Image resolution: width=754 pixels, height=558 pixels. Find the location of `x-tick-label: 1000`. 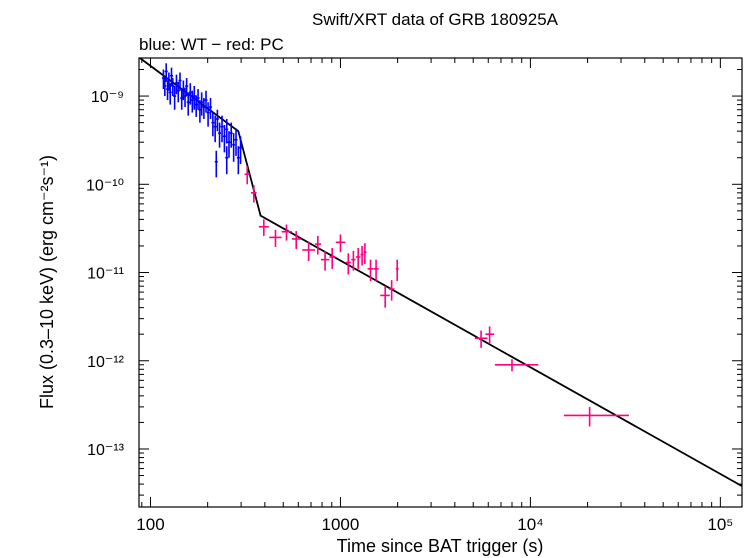

x-tick-label: 1000 is located at coordinates (341, 524).